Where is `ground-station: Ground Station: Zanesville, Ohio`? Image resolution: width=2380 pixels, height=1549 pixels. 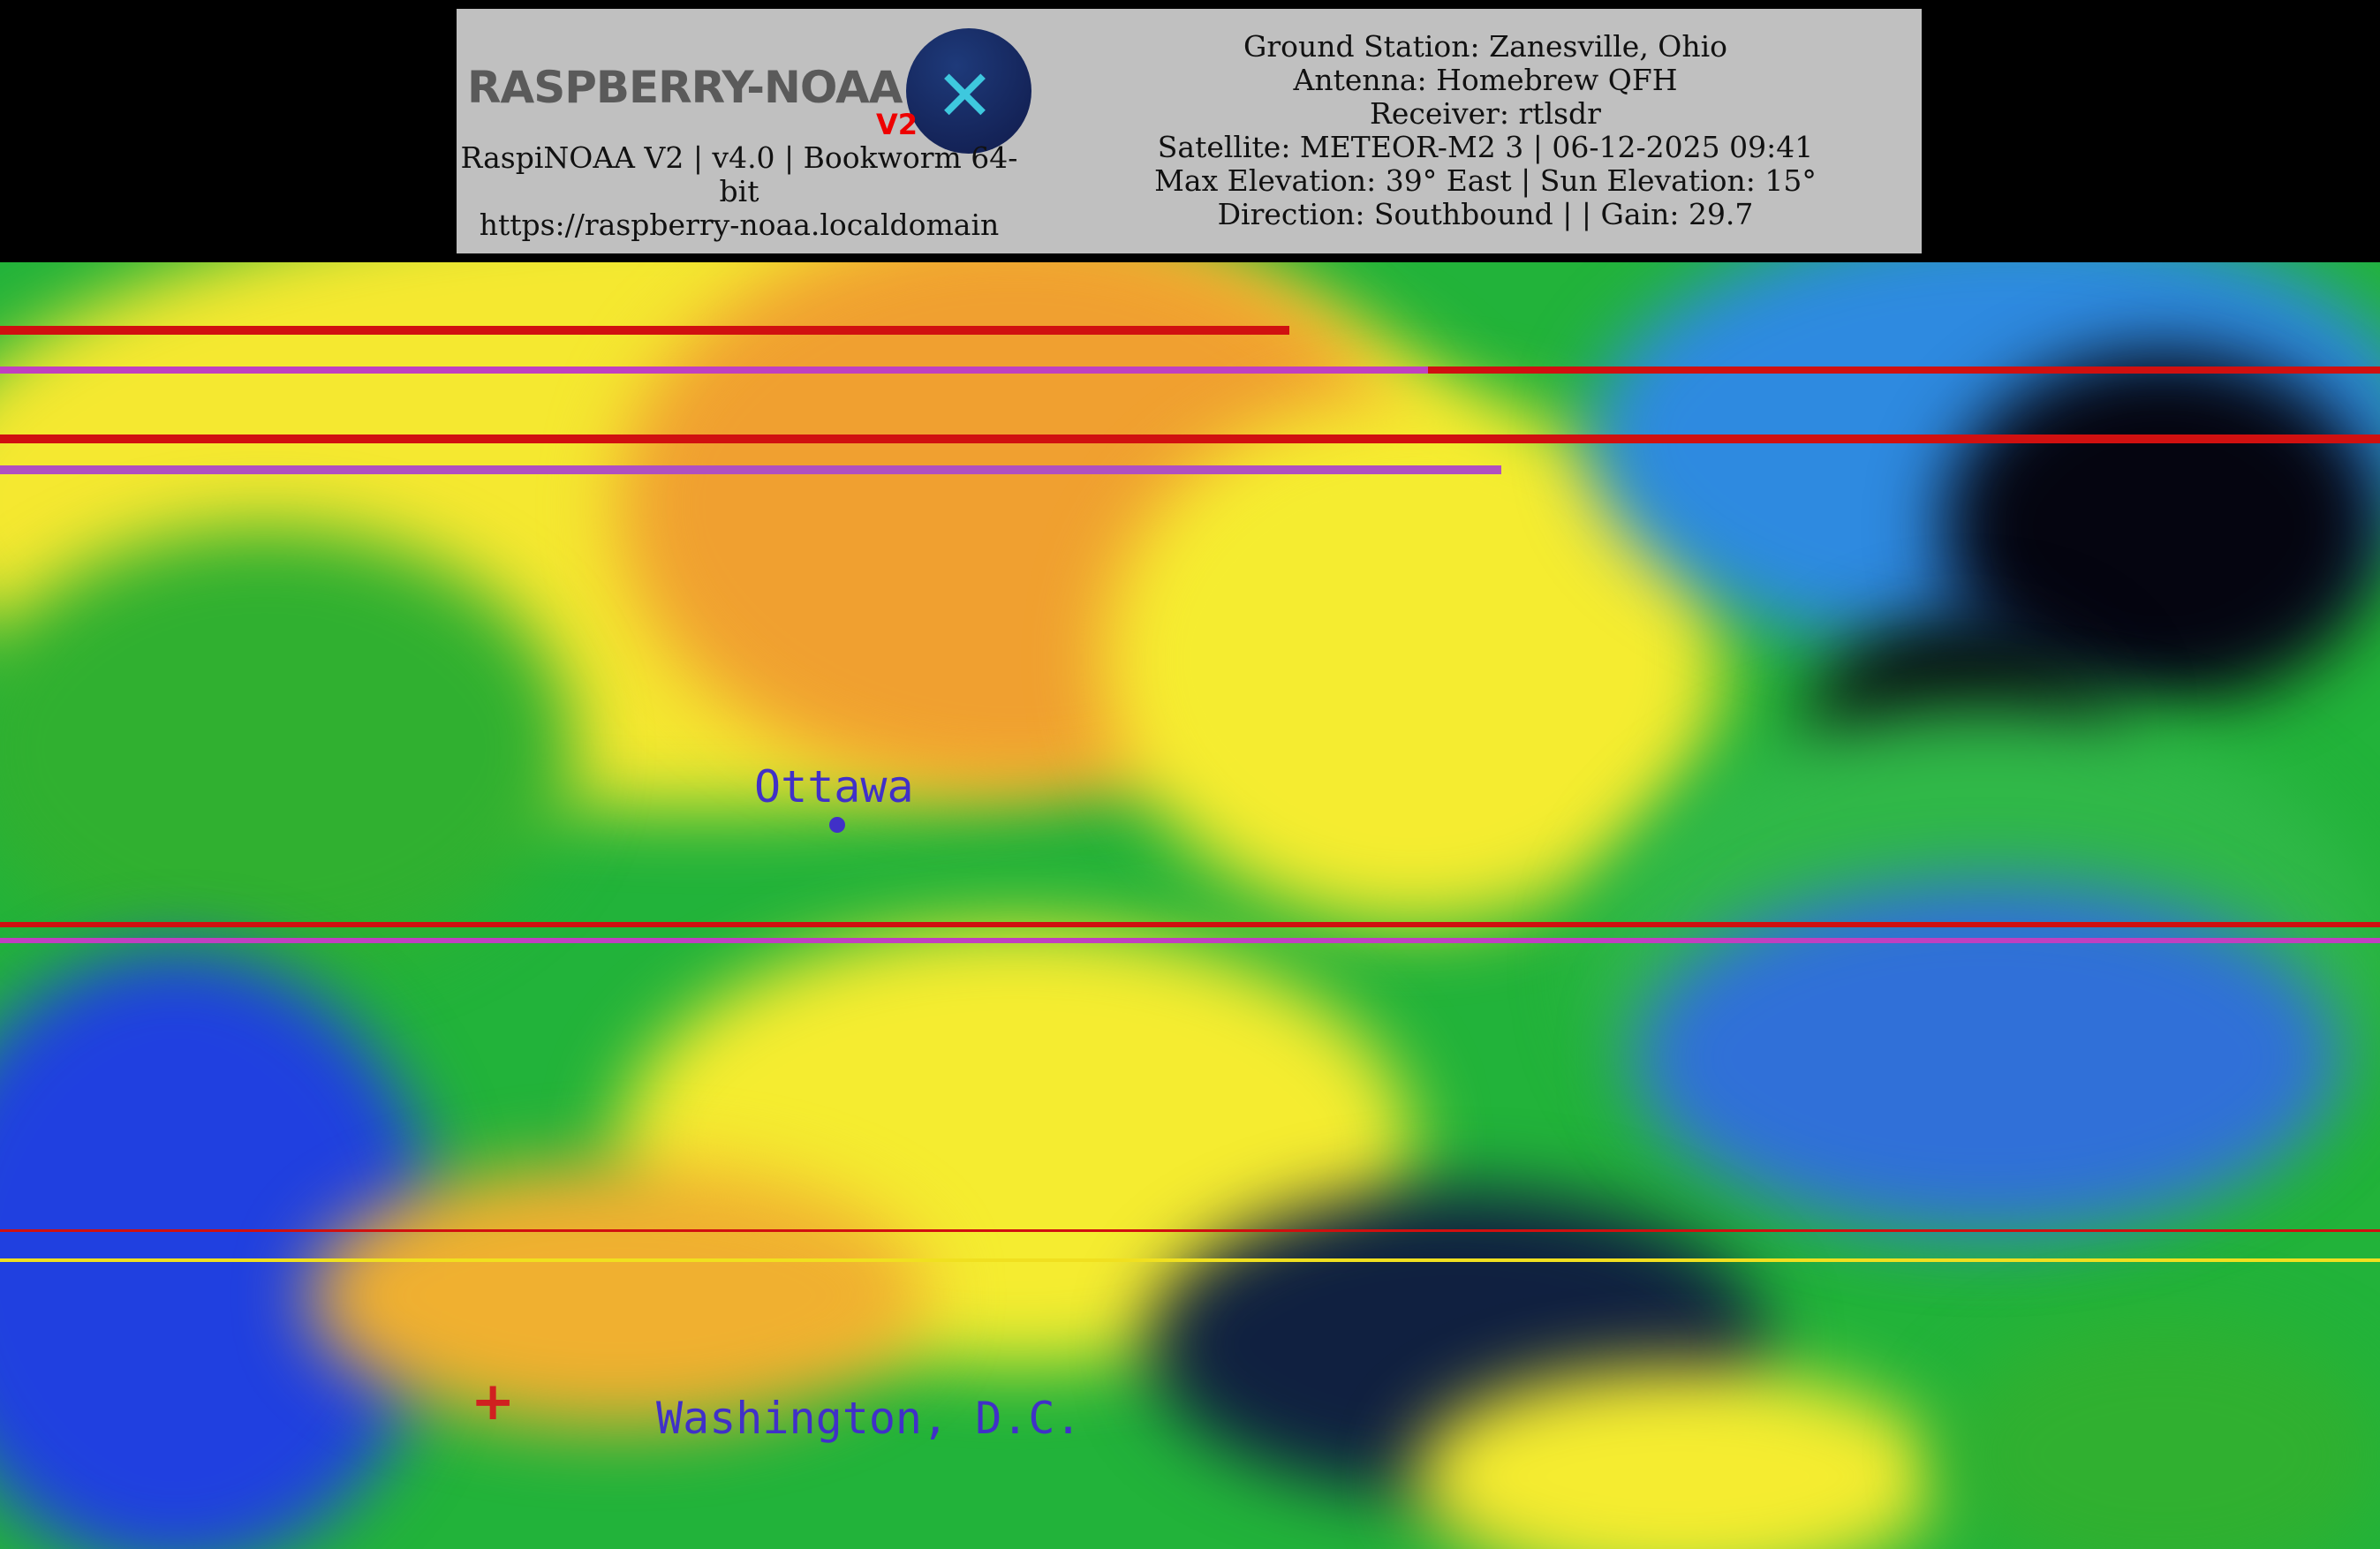
ground-station: Ground Station: Zanesville, Ohio is located at coordinates (1485, 46).